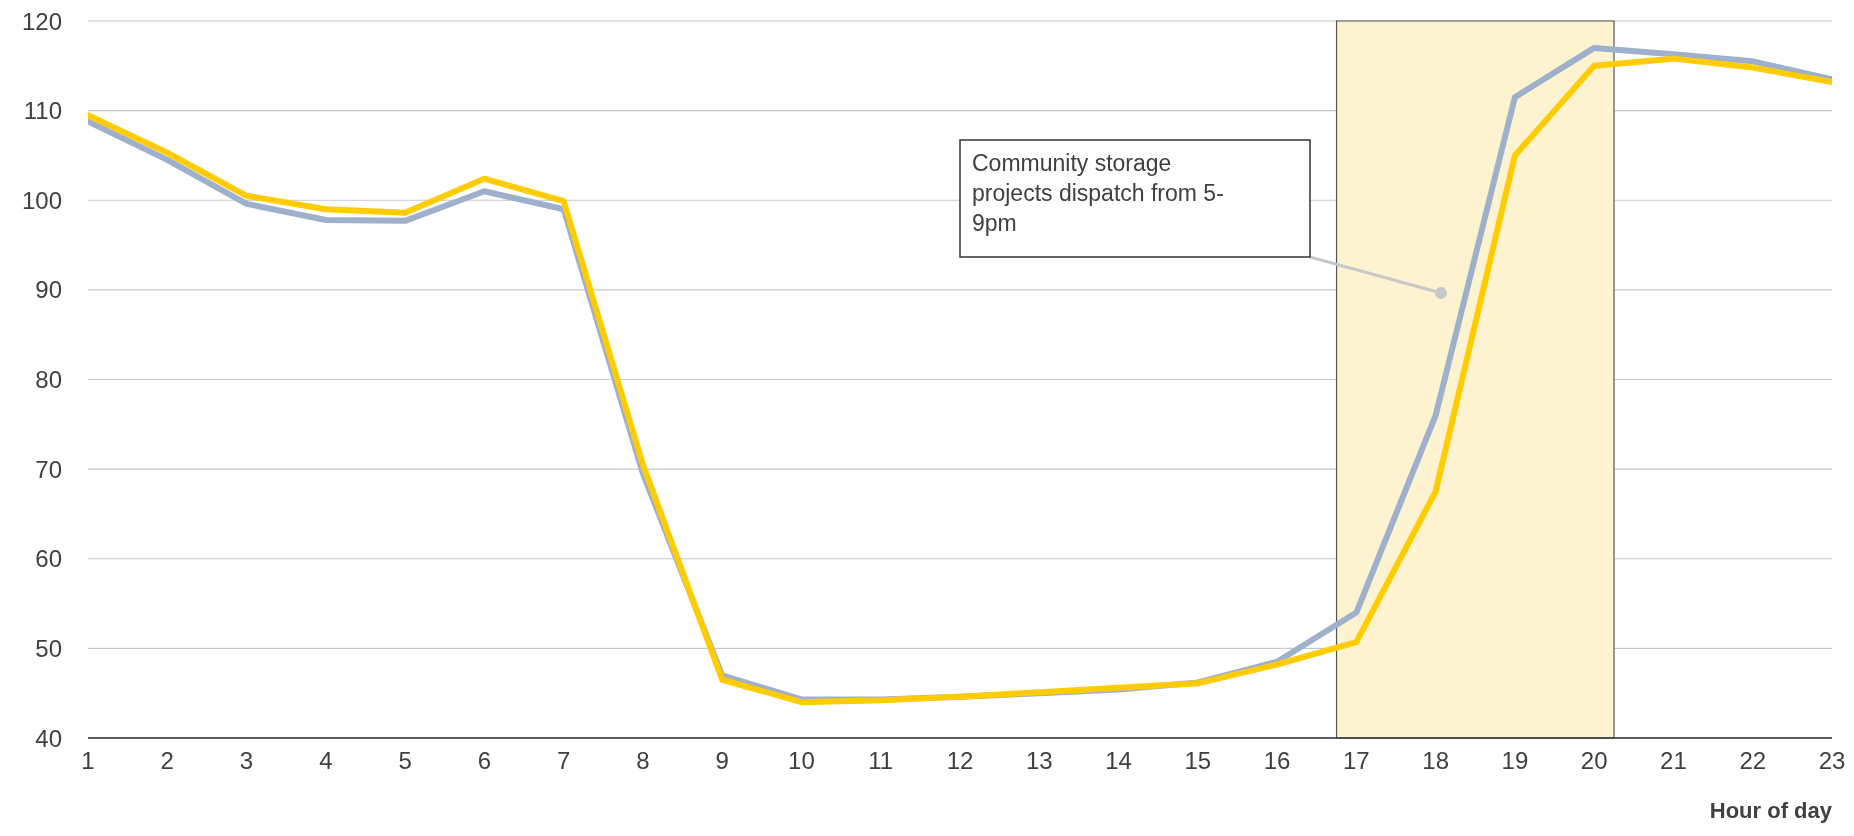  I want to click on x-tick-label: 19, so click(1515, 761).